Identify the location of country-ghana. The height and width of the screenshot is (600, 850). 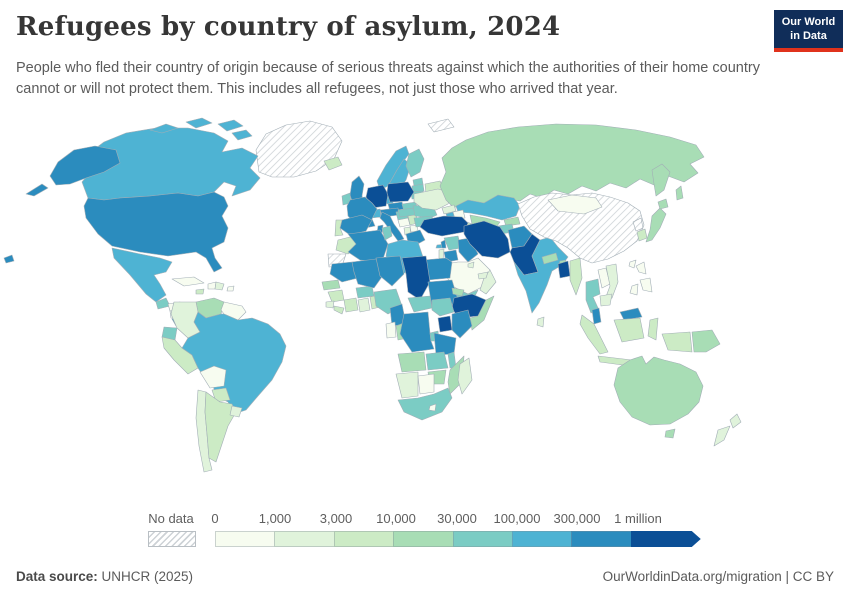
(364, 305).